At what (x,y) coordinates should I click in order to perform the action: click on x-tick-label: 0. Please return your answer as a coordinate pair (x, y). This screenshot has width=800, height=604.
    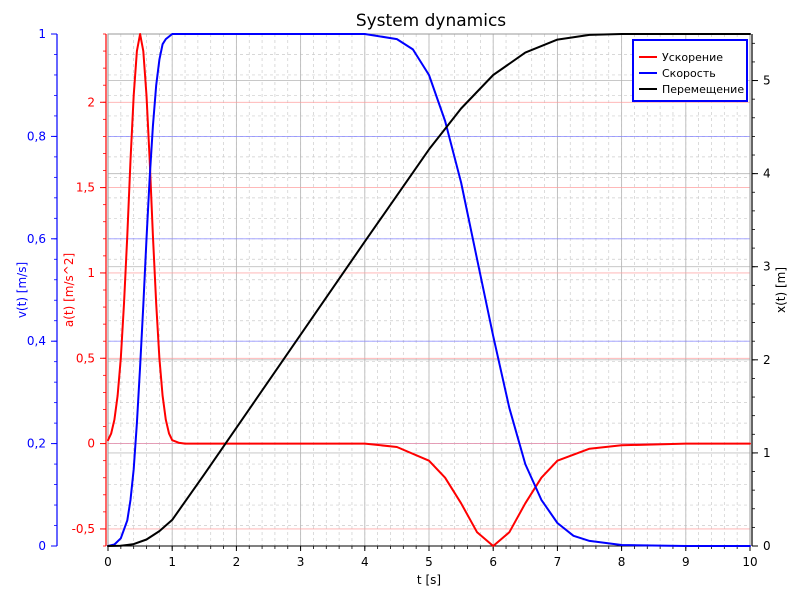
    Looking at the image, I should click on (108, 562).